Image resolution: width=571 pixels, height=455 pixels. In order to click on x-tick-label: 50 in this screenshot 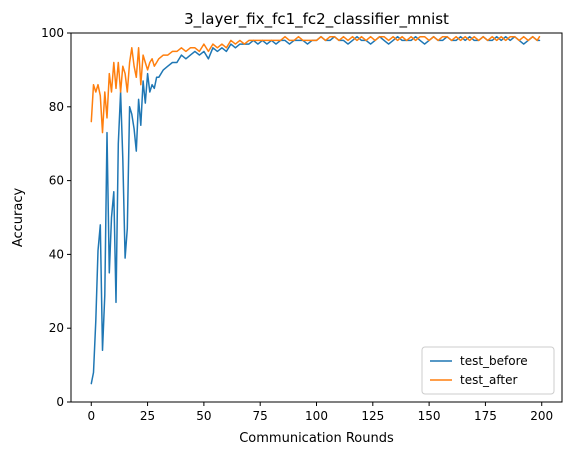, I will do `click(203, 416)`.